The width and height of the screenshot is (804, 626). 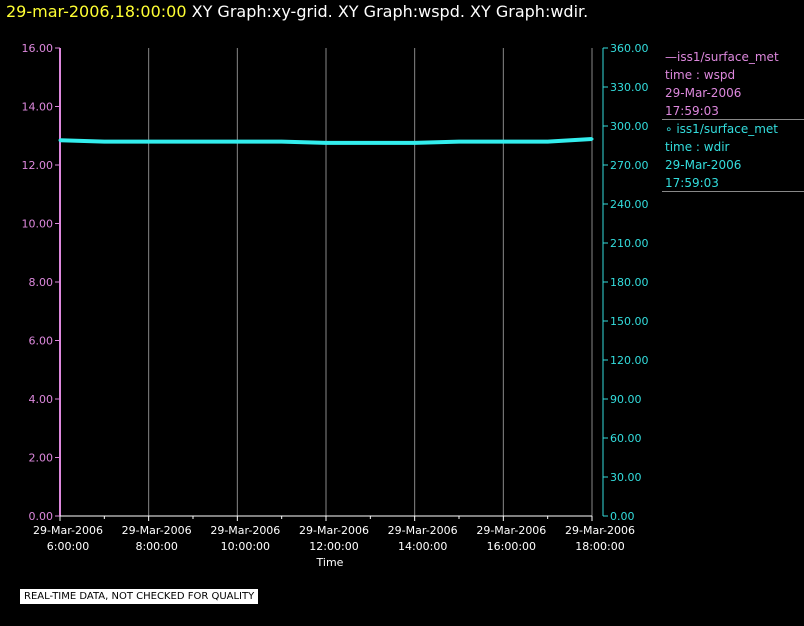 What do you see at coordinates (629, 165) in the screenshot?
I see `right-y-tick-label: 270.00` at bounding box center [629, 165].